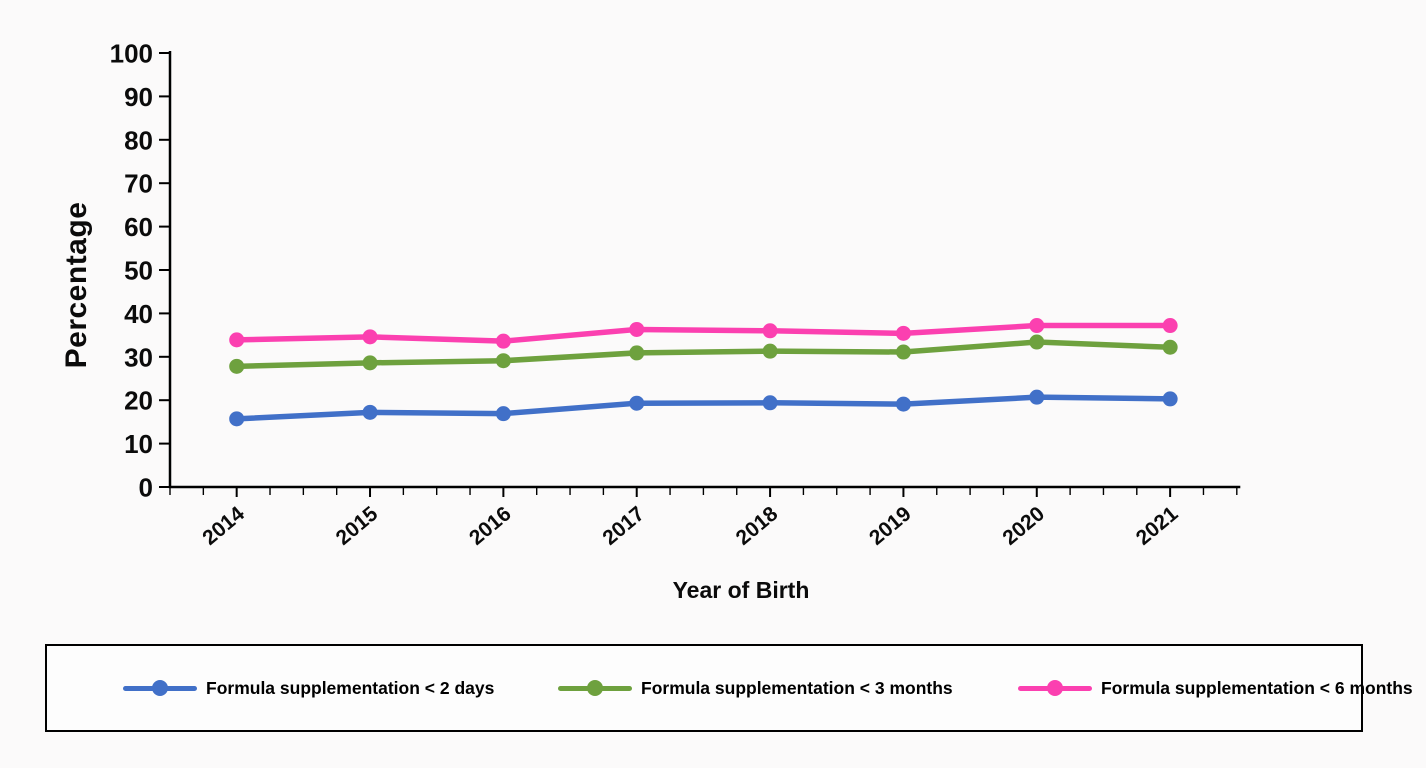 This screenshot has width=1426, height=768. What do you see at coordinates (903, 352) in the screenshot?
I see `series-point-1-2019` at bounding box center [903, 352].